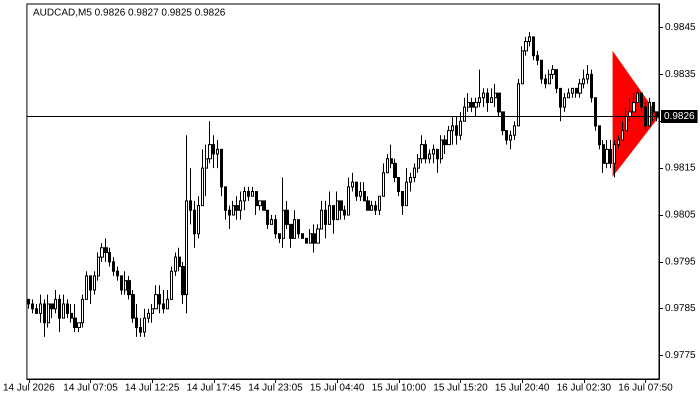  I want to click on x-tick-label: 15 Jul 15:20, so click(460, 388).